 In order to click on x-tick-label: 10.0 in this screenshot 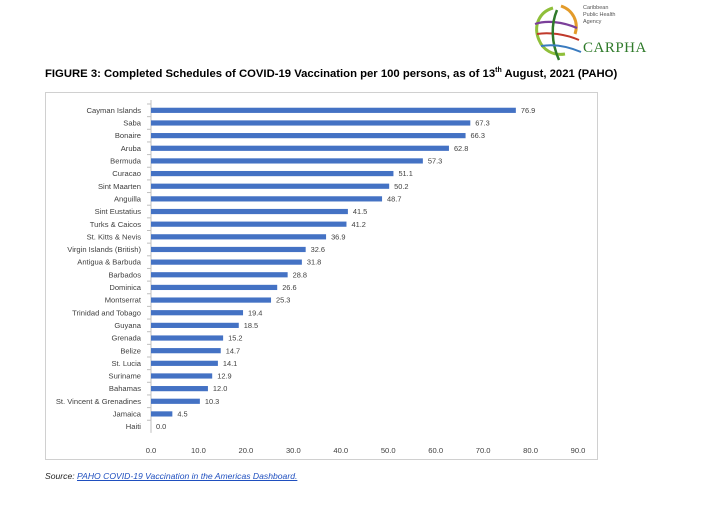, I will do `click(198, 450)`.